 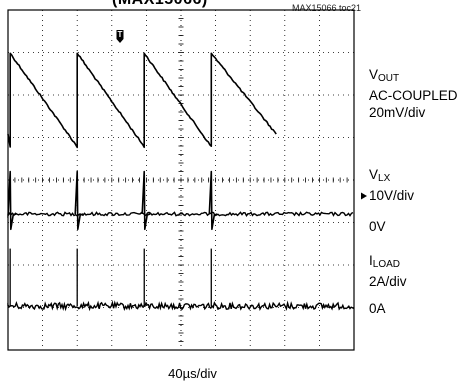 What do you see at coordinates (384, 75) in the screenshot?
I see `vout-channel-name: VOUT` at bounding box center [384, 75].